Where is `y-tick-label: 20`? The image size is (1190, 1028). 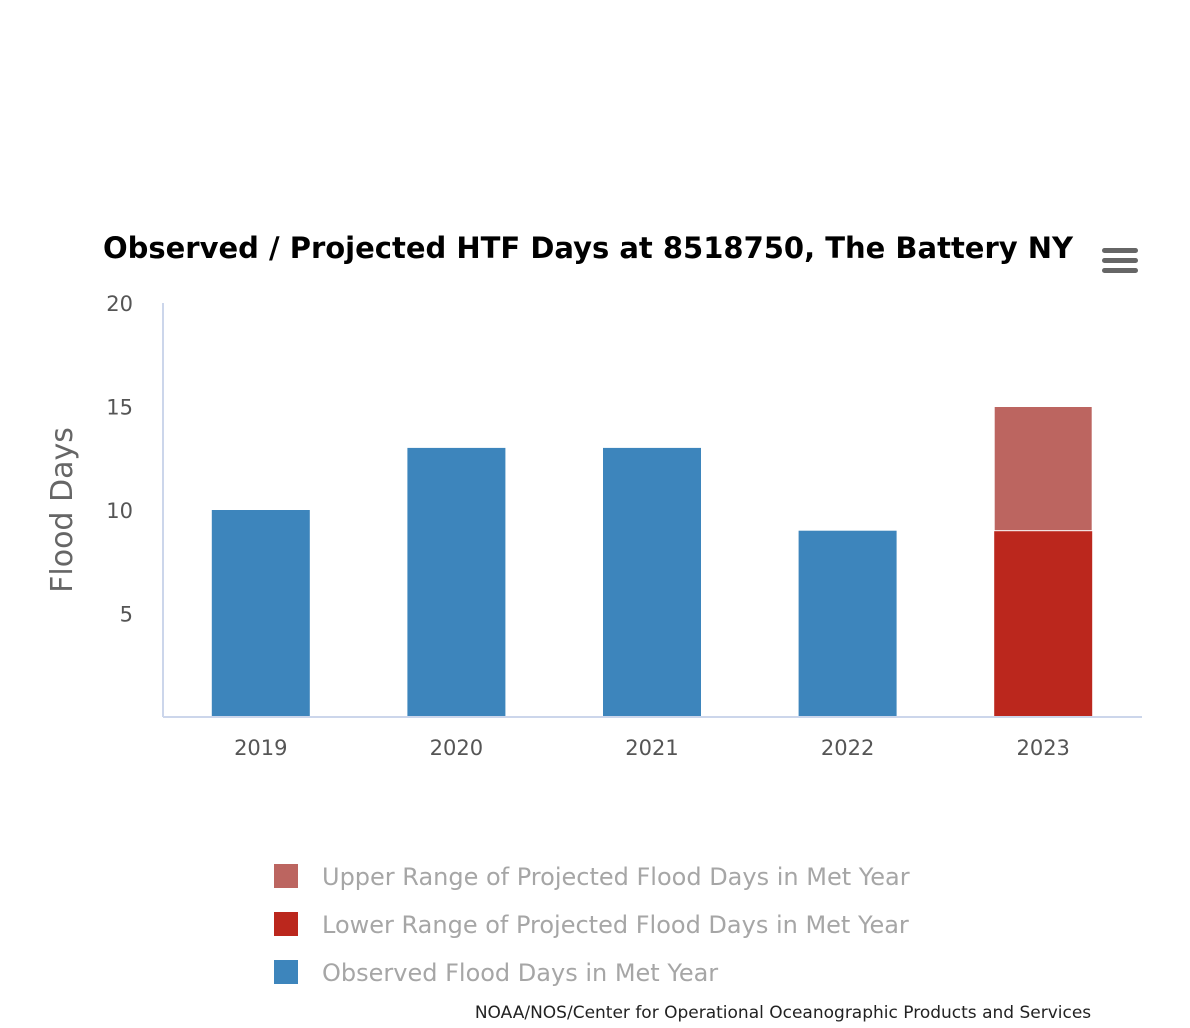
y-tick-label: 20 is located at coordinates (119, 304).